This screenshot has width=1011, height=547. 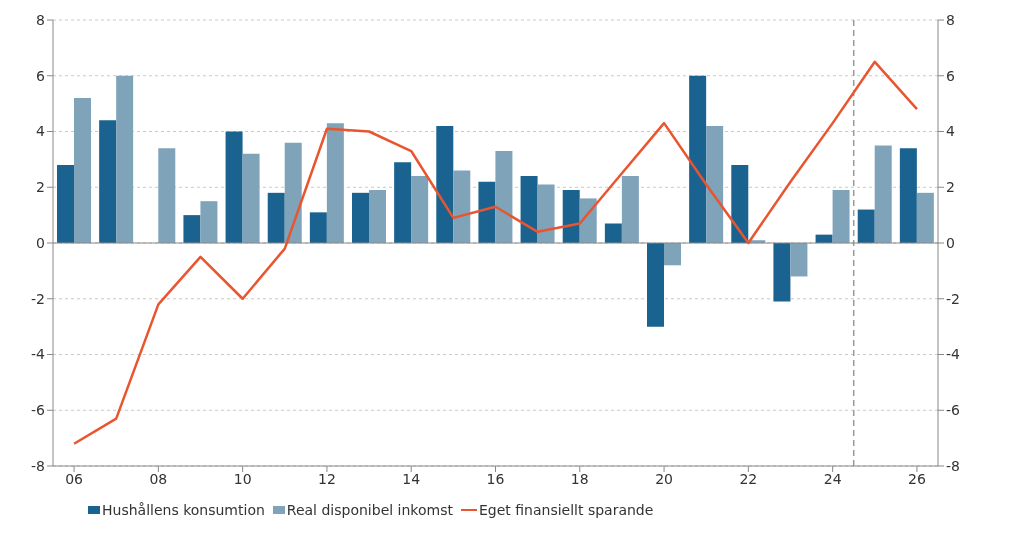 I want to click on y-tick-label: 8, so click(x=40, y=19).